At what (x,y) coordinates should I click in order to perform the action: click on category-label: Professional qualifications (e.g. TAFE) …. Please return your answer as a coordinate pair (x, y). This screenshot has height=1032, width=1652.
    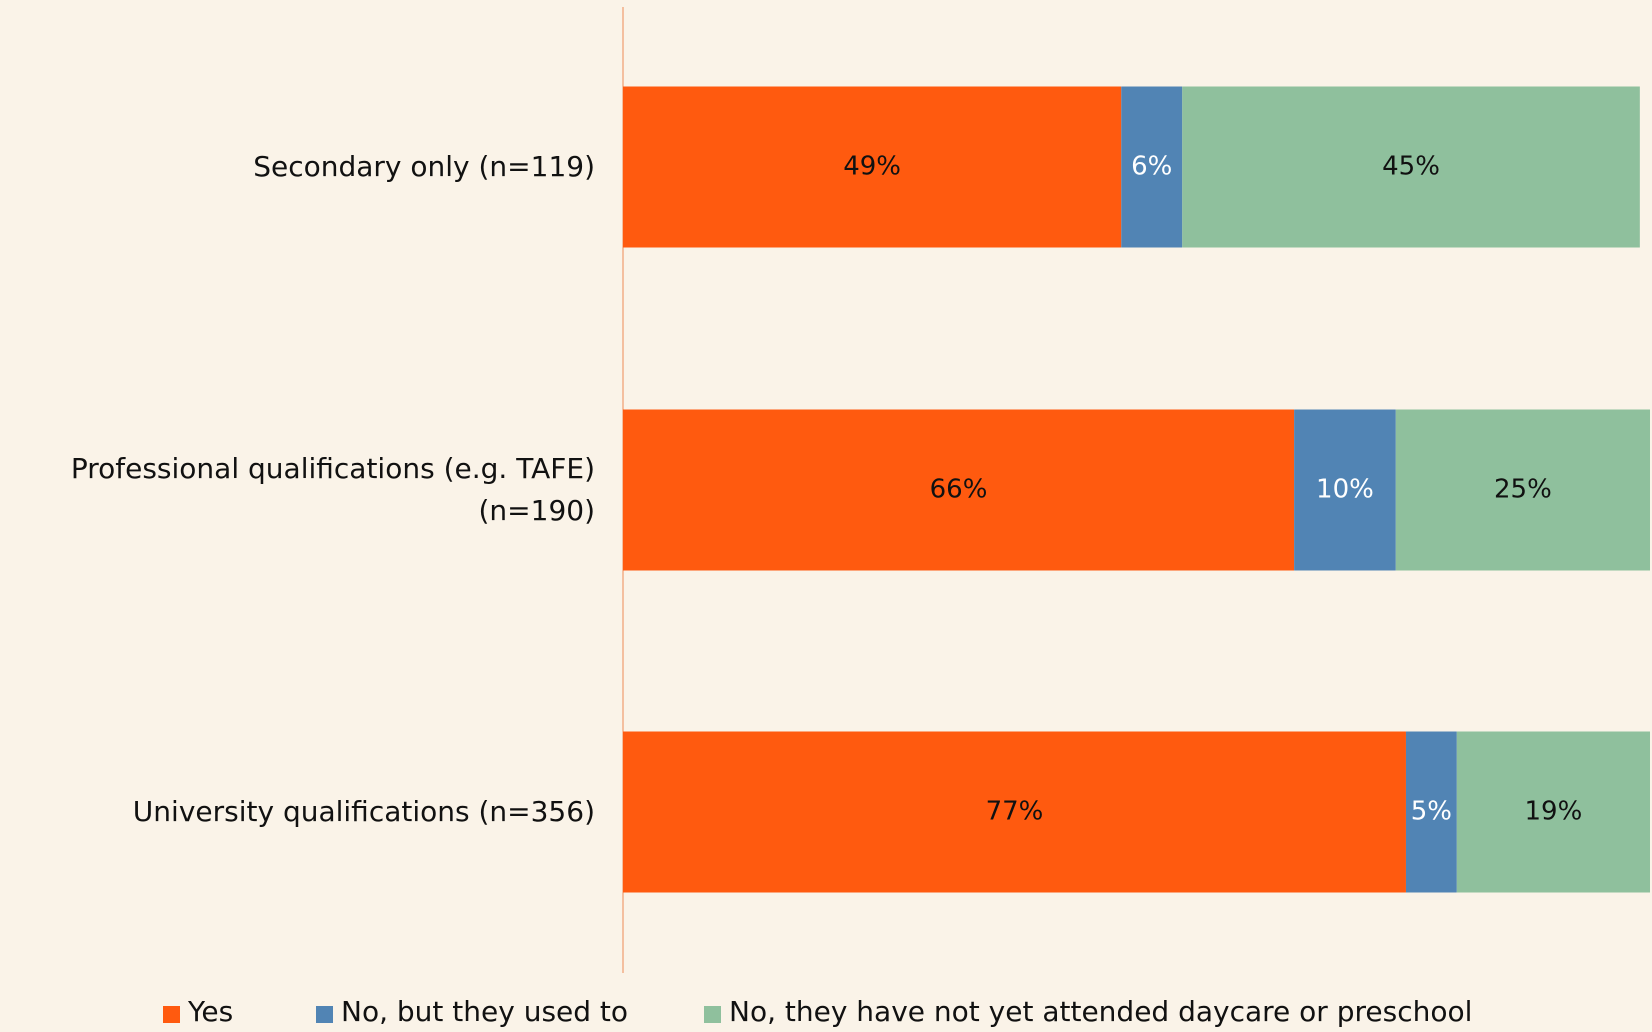
    Looking at the image, I should click on (332, 489).